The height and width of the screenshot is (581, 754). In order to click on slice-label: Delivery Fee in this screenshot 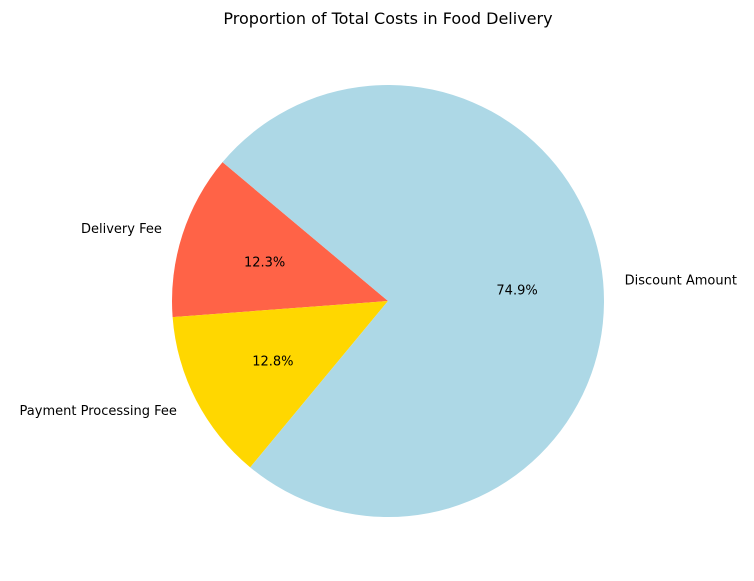, I will do `click(121, 229)`.